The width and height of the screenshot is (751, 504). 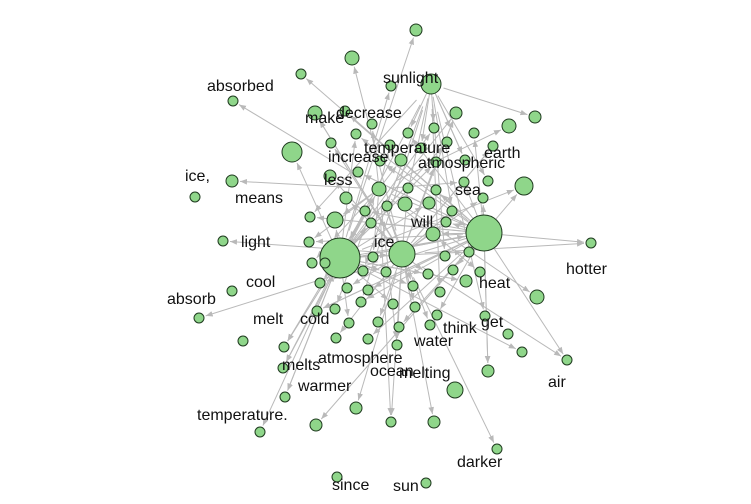 I want to click on label-melts: melts, so click(x=301, y=365).